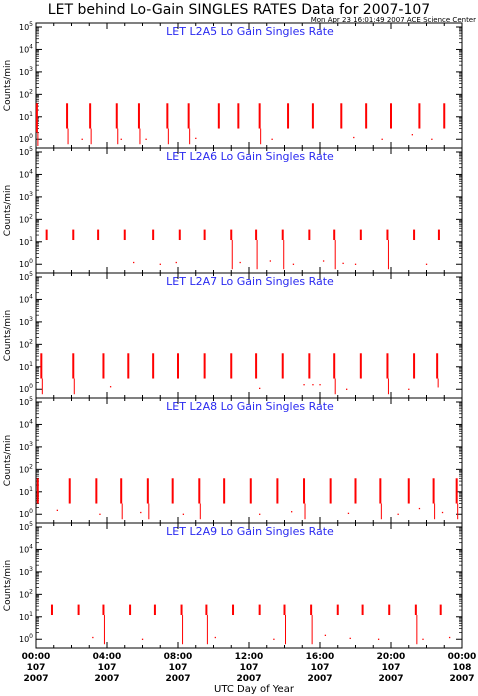 This screenshot has height=696, width=478. I want to click on x-tick-time: 08:00, so click(178, 657).